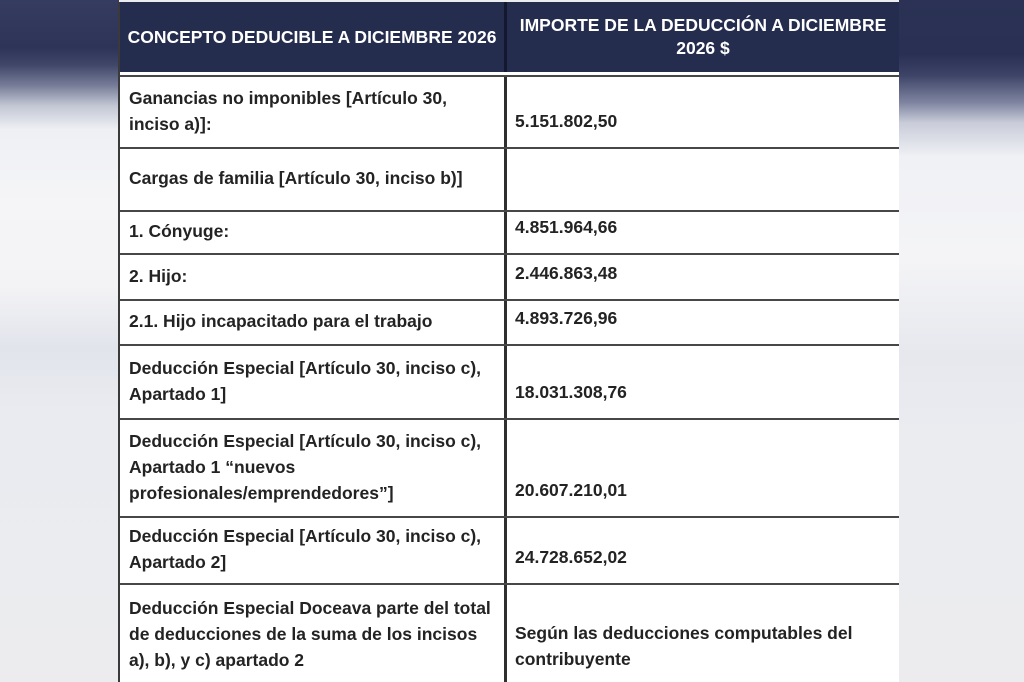 This screenshot has width=1024, height=682. What do you see at coordinates (566, 227) in the screenshot?
I see `amount-cell: 4.851.964,66` at bounding box center [566, 227].